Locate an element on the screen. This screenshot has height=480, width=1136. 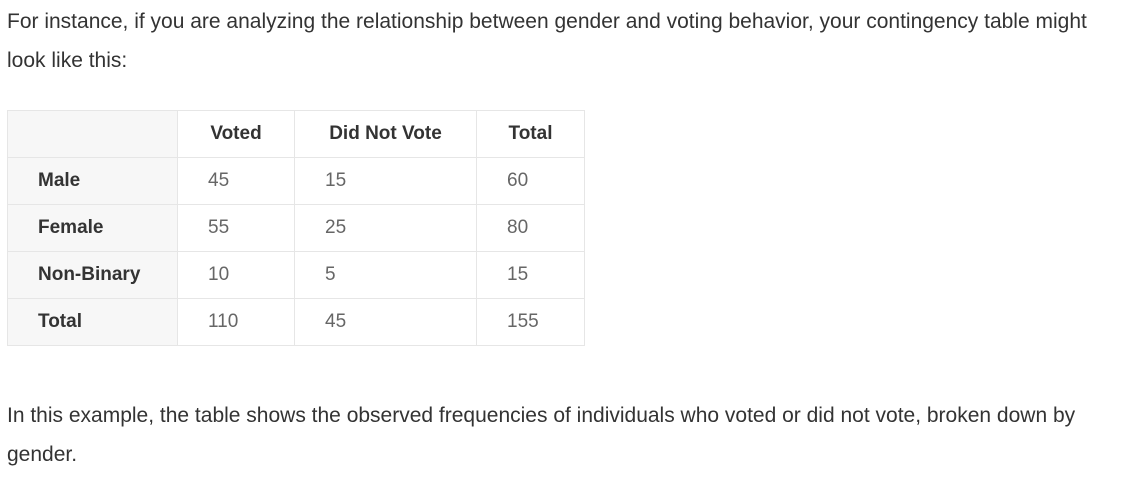
table-header-row: Voted Did Not Vote Total is located at coordinates (296, 134).